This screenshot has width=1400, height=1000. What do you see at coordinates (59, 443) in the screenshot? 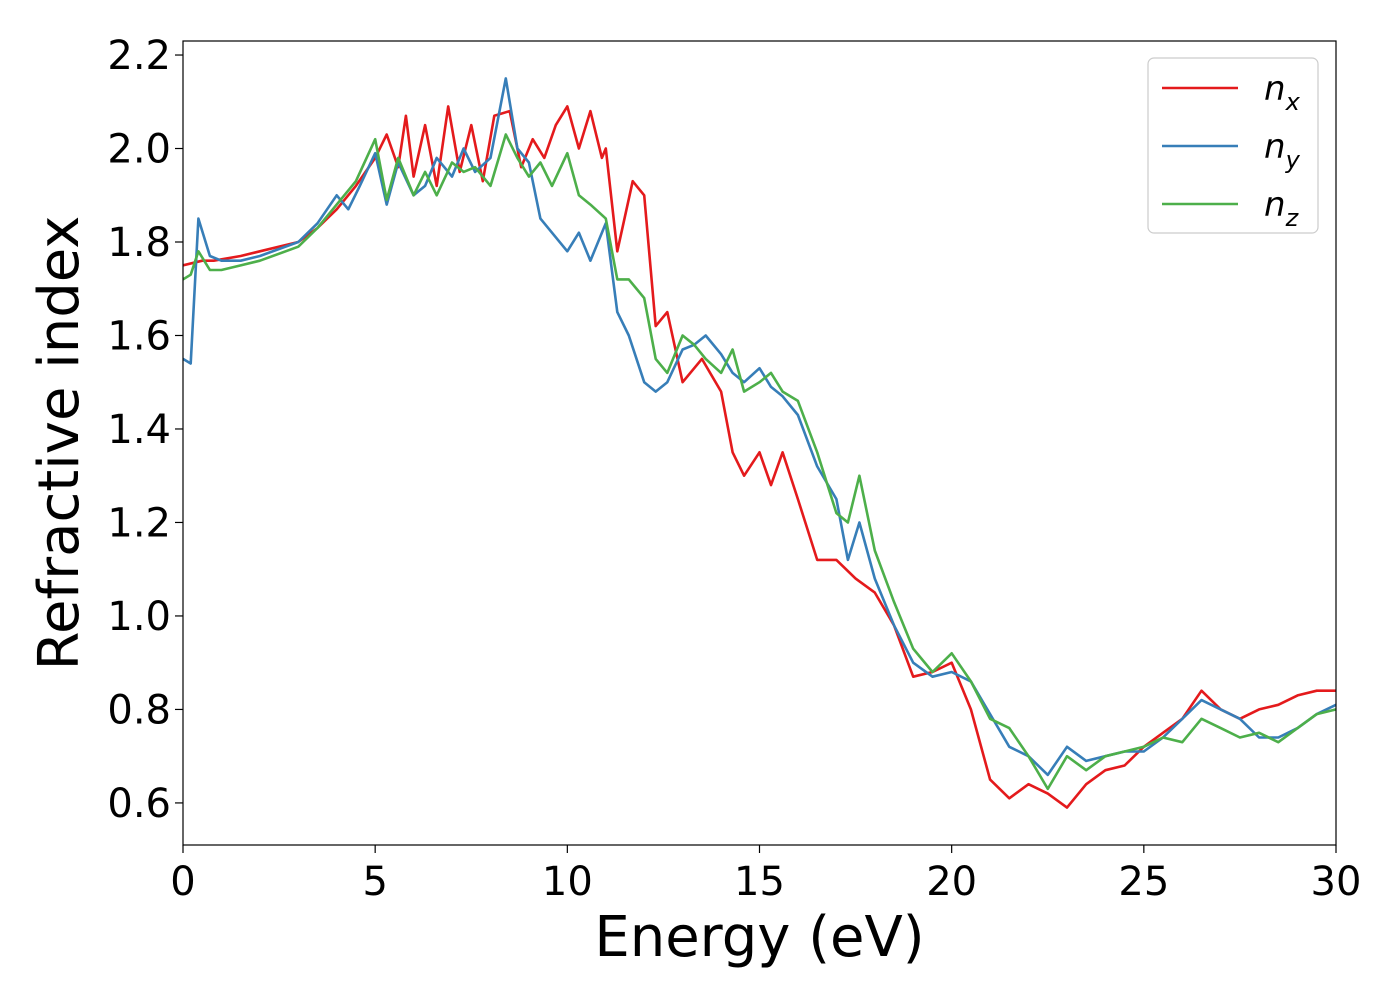
I see `y-axis-title: Refractive index` at bounding box center [59, 443].